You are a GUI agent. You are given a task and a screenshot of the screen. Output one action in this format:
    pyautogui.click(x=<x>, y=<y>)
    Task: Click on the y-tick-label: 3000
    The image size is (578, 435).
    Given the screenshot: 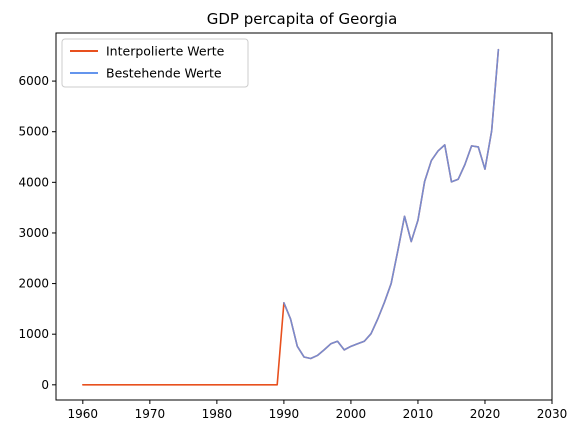 What is the action you would take?
    pyautogui.click(x=33, y=233)
    